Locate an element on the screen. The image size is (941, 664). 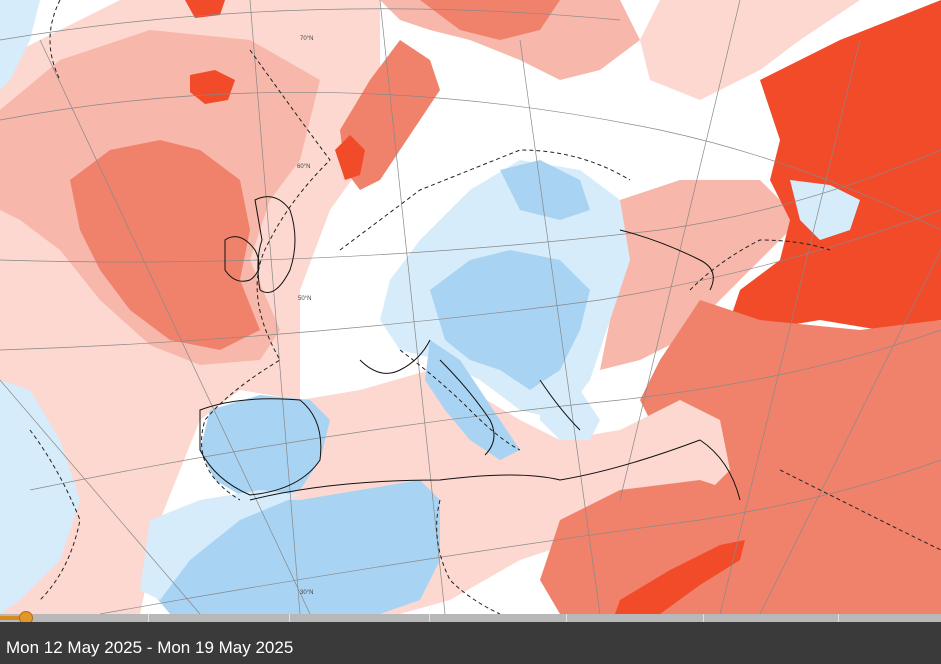
north-africa-pale-cool is located at coordinates (220, 545).